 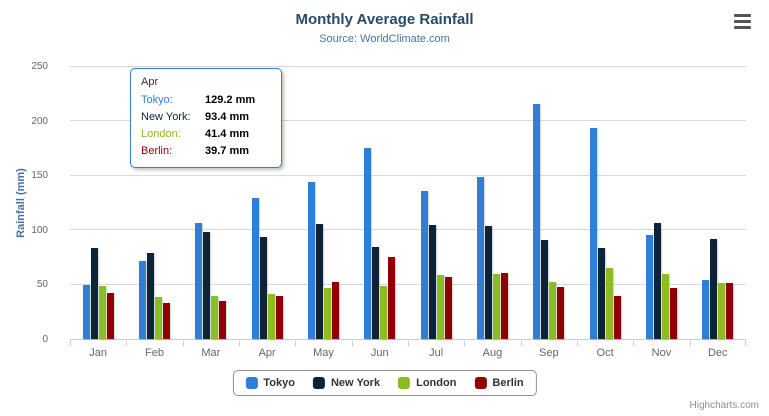 What do you see at coordinates (408, 230) in the screenshot?
I see `gridline` at bounding box center [408, 230].